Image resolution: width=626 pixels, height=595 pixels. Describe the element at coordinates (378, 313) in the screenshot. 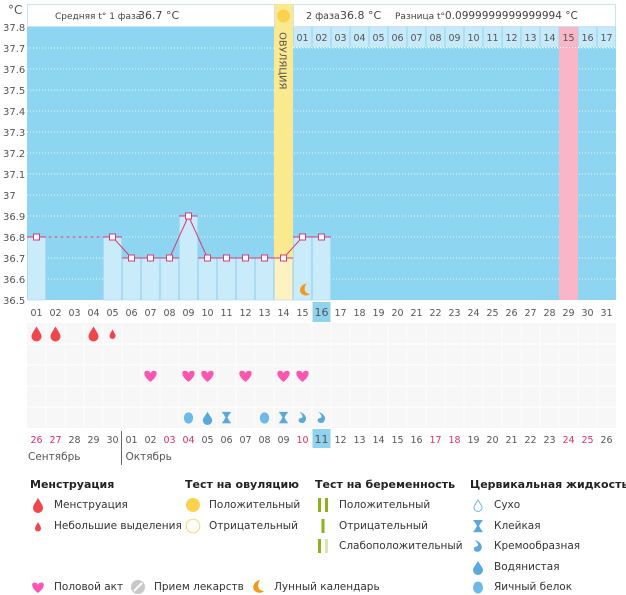

I see `day-label: 19` at that location.